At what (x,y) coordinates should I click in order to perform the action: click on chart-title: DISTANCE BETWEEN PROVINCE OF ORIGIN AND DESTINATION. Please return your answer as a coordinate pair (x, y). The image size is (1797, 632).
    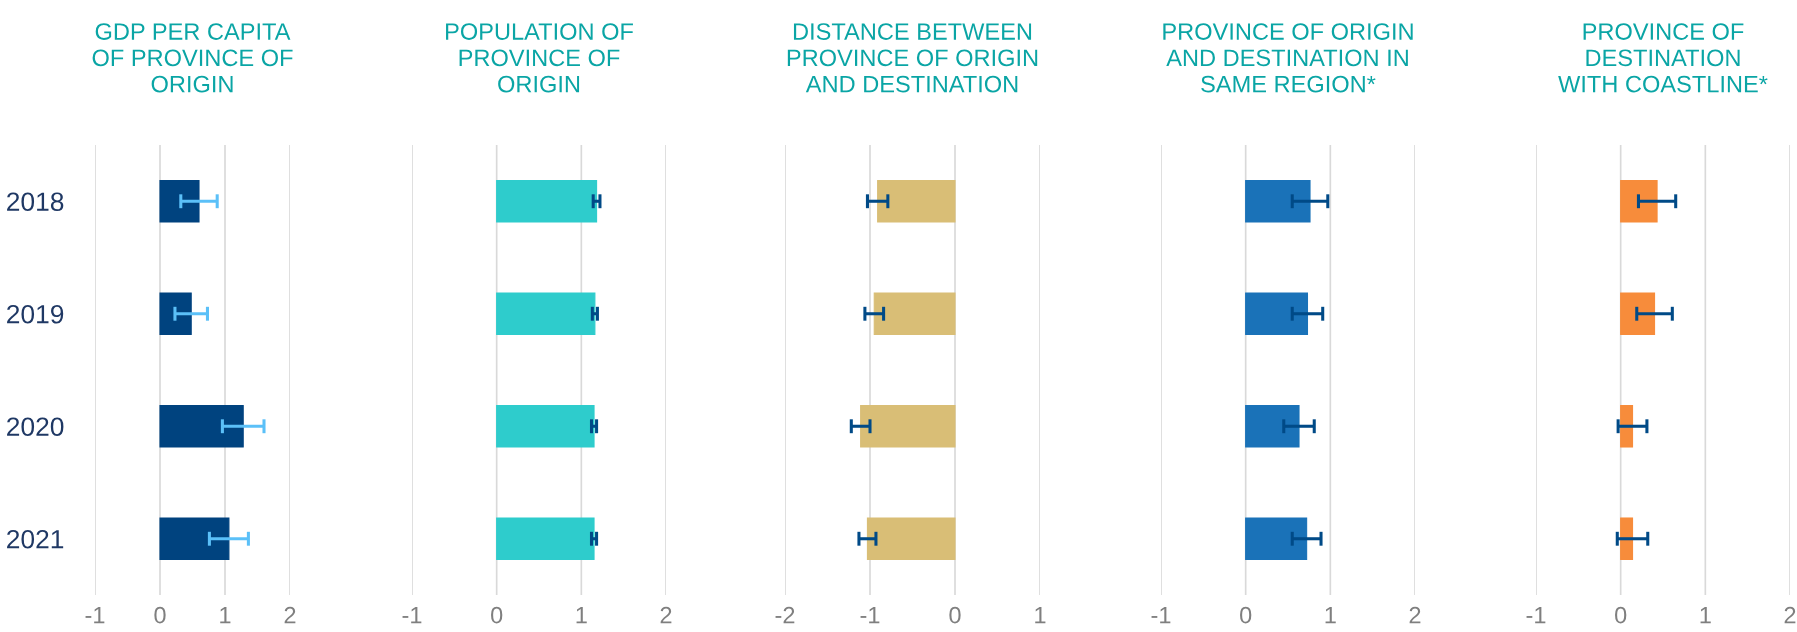
    Looking at the image, I should click on (912, 58).